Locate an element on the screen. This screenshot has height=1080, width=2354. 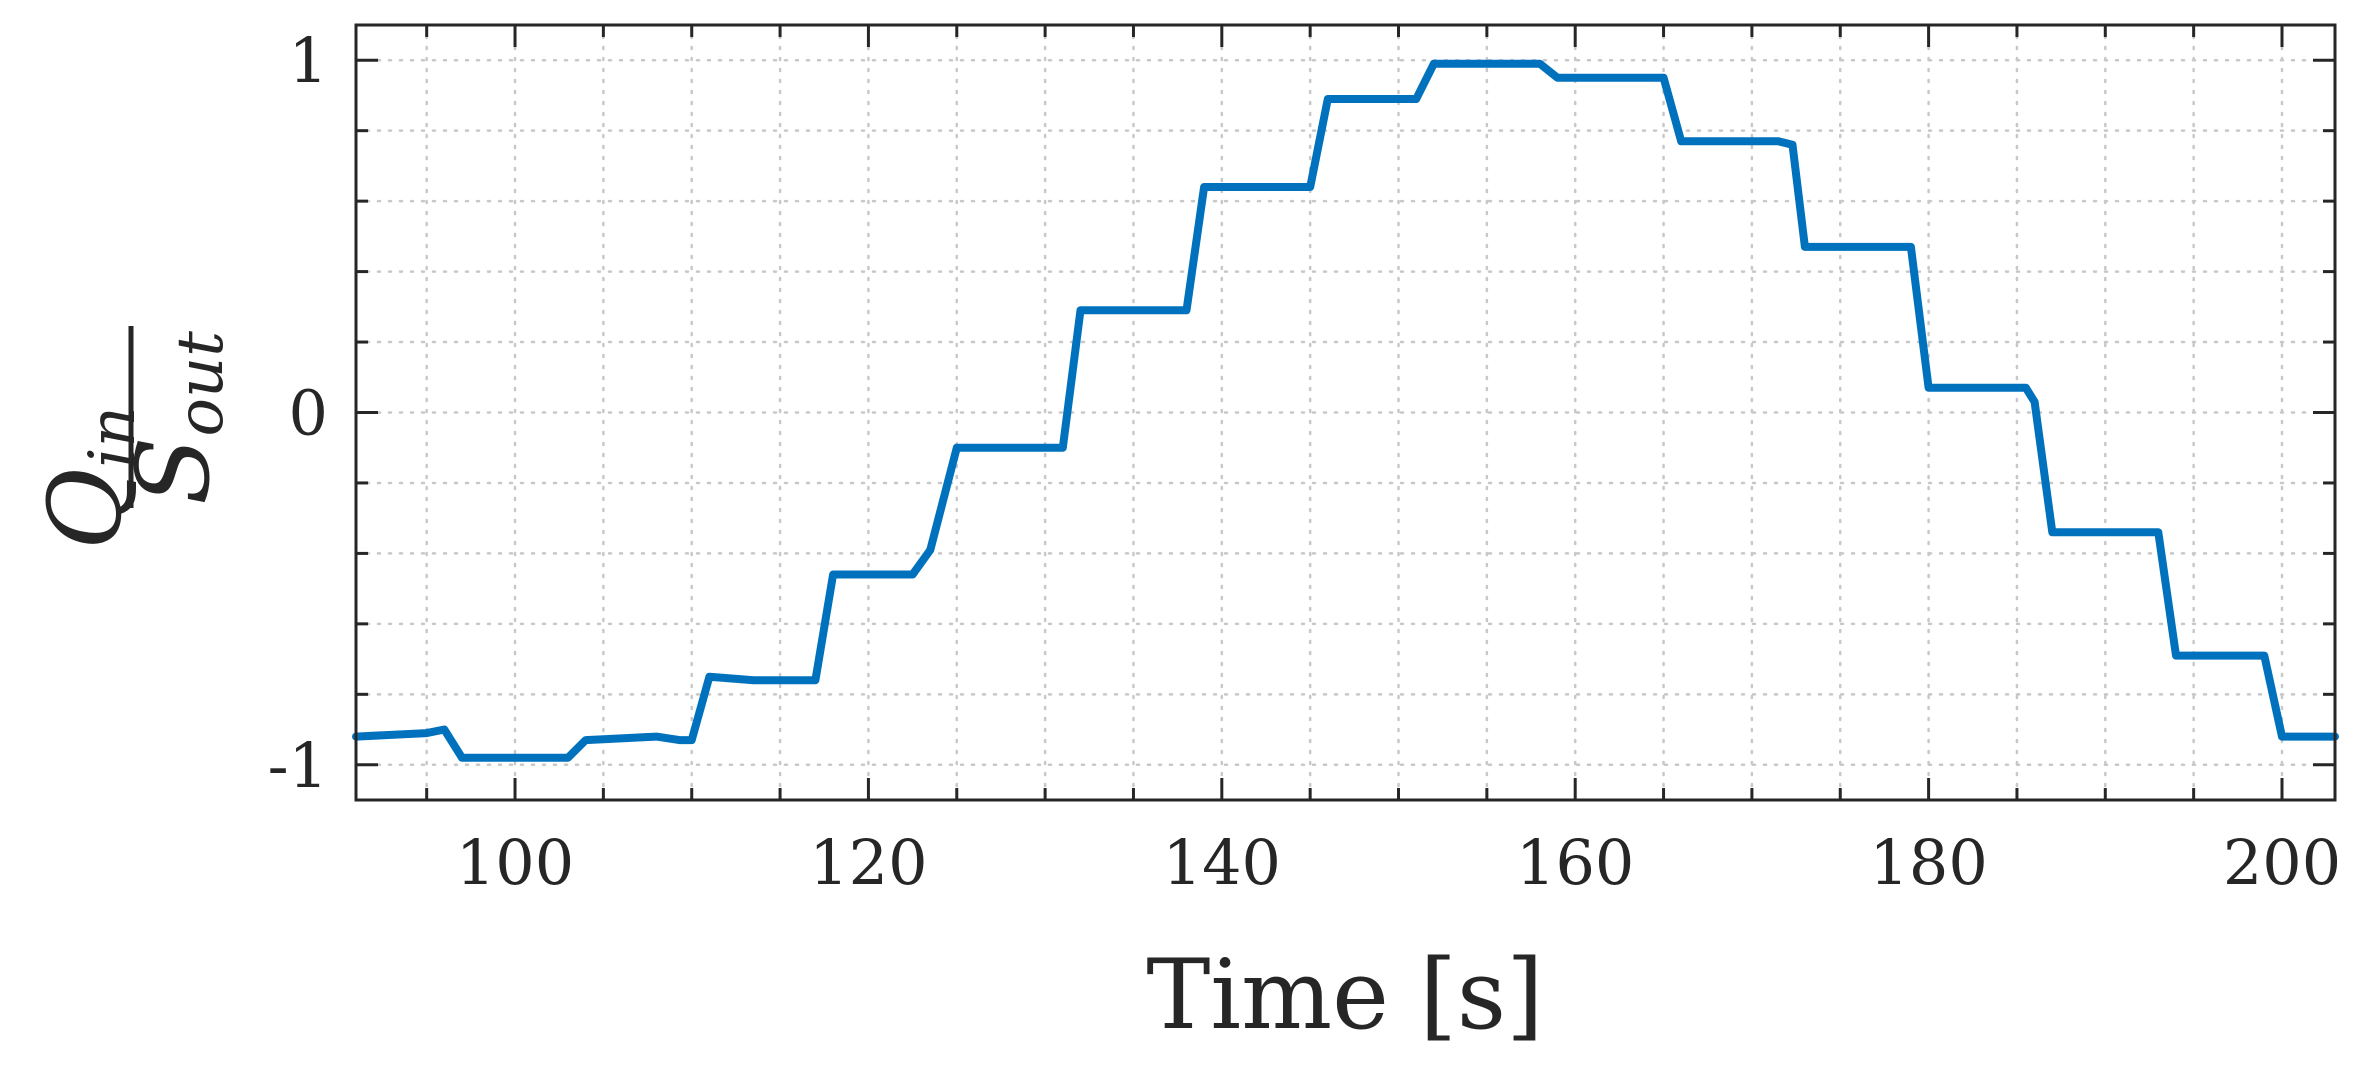
x-tick-labels: 100 120 140 160 180 200 is located at coordinates (1398, 862).